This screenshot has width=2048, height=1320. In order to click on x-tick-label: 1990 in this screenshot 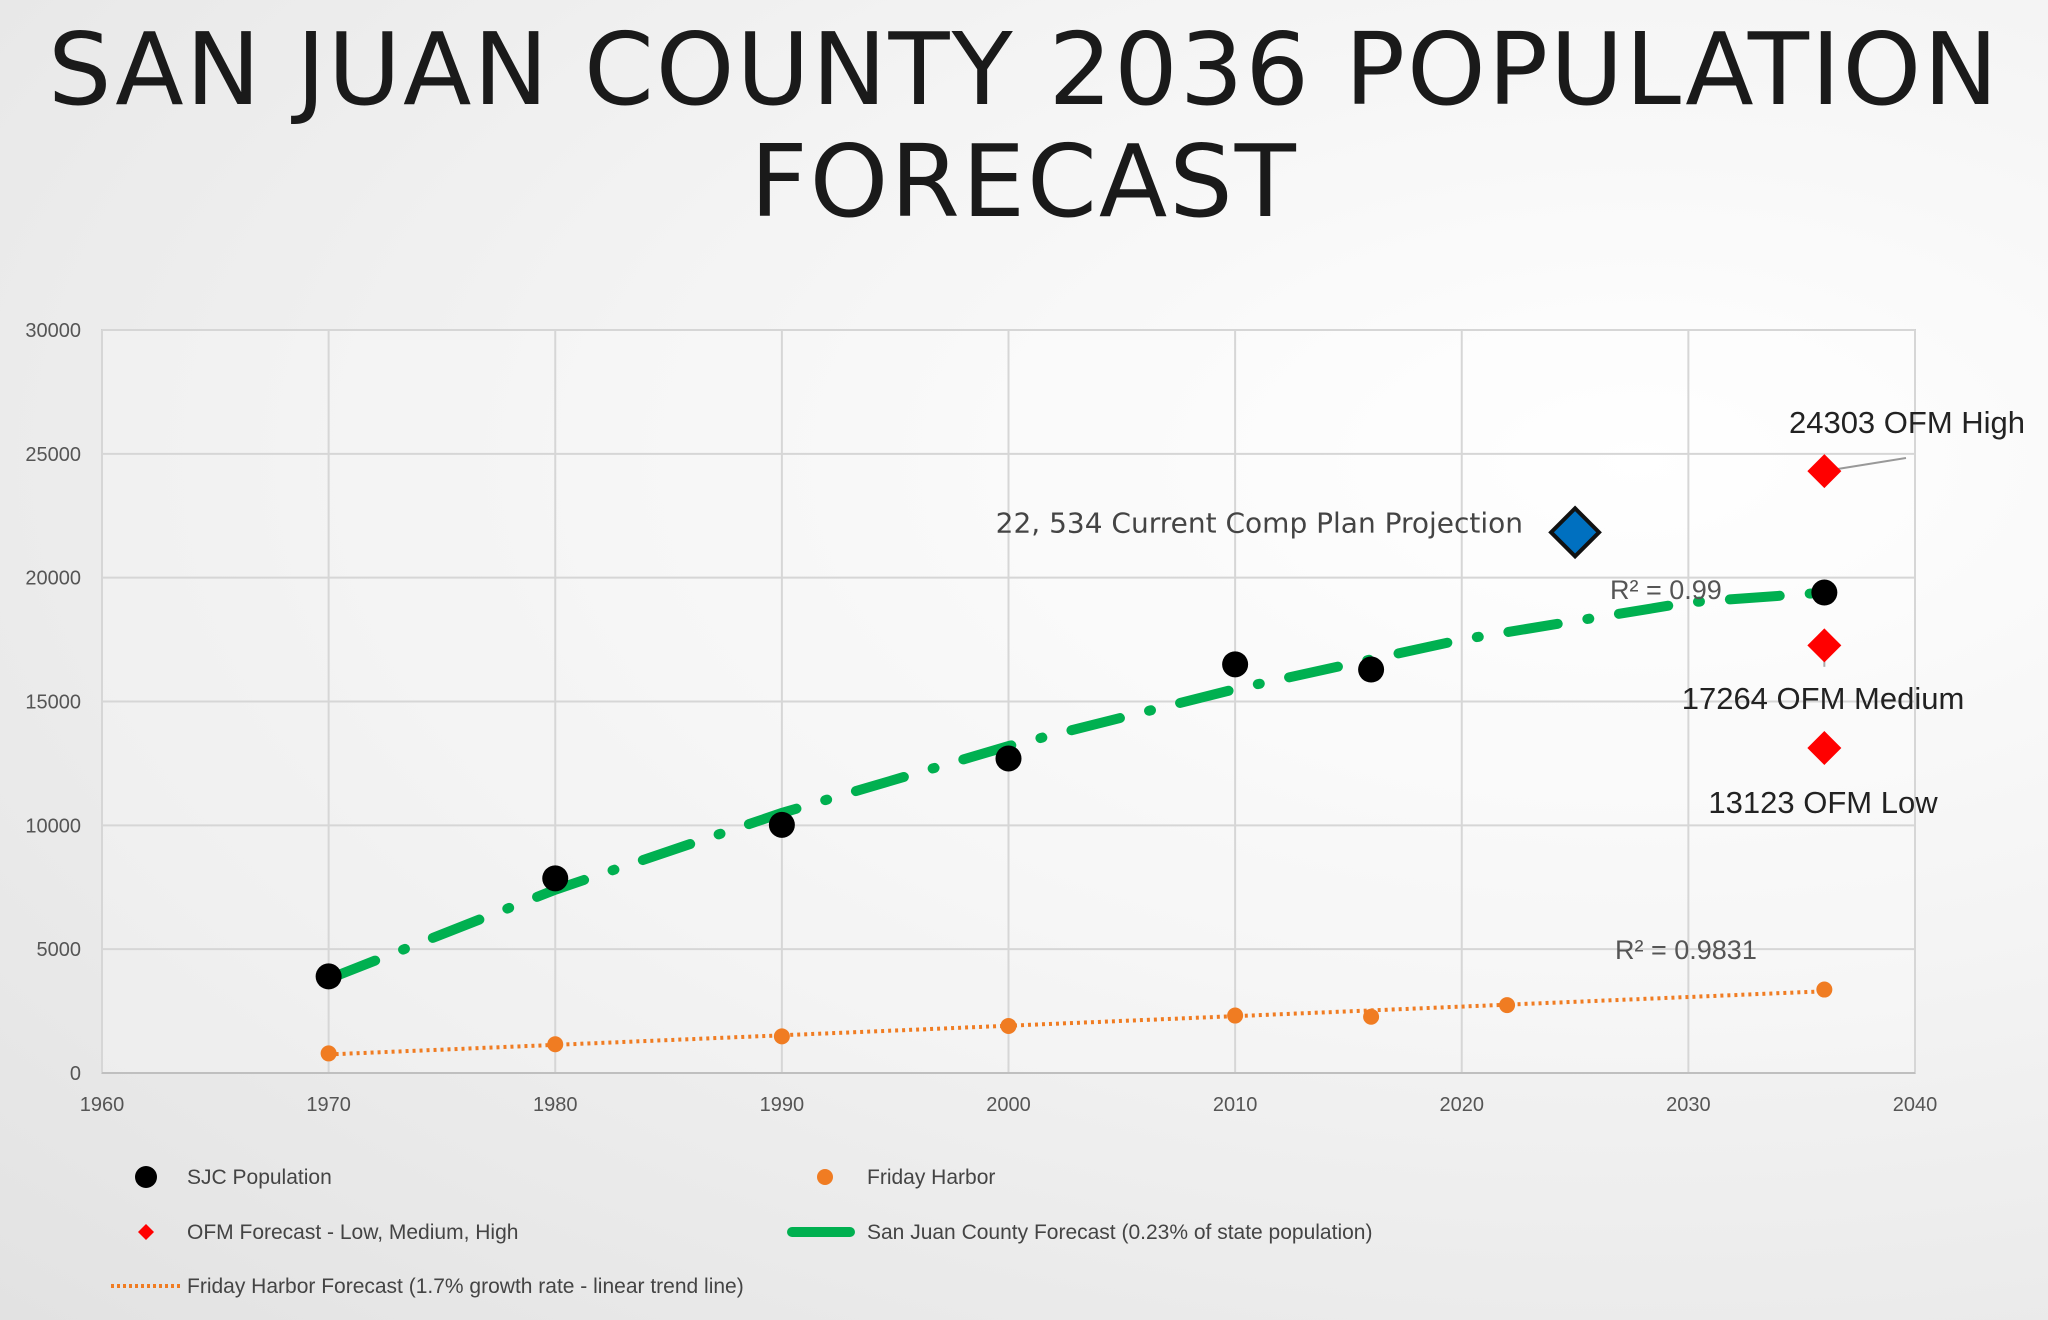, I will do `click(782, 1105)`.